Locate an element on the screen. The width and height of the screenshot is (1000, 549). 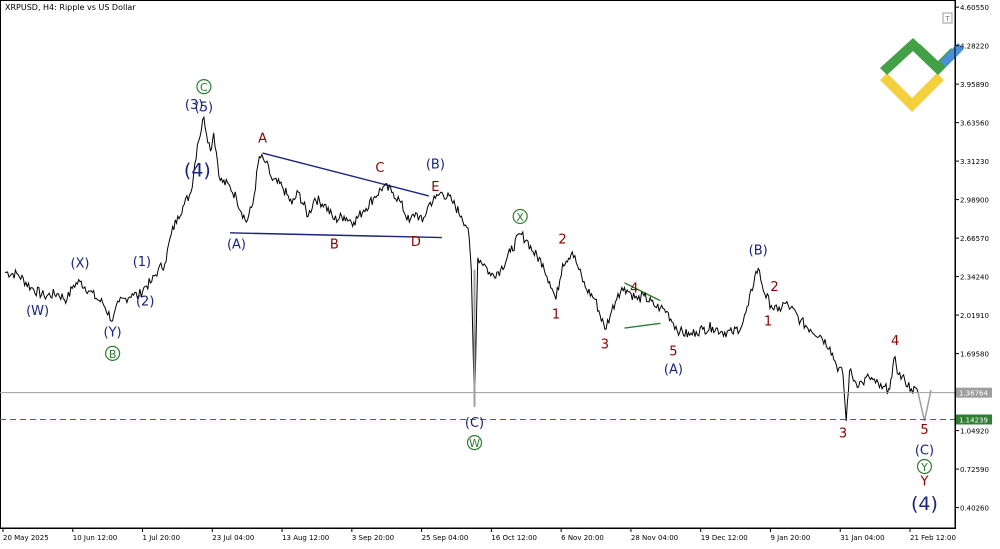
wave-label-text: (1) is located at coordinates (142, 262).